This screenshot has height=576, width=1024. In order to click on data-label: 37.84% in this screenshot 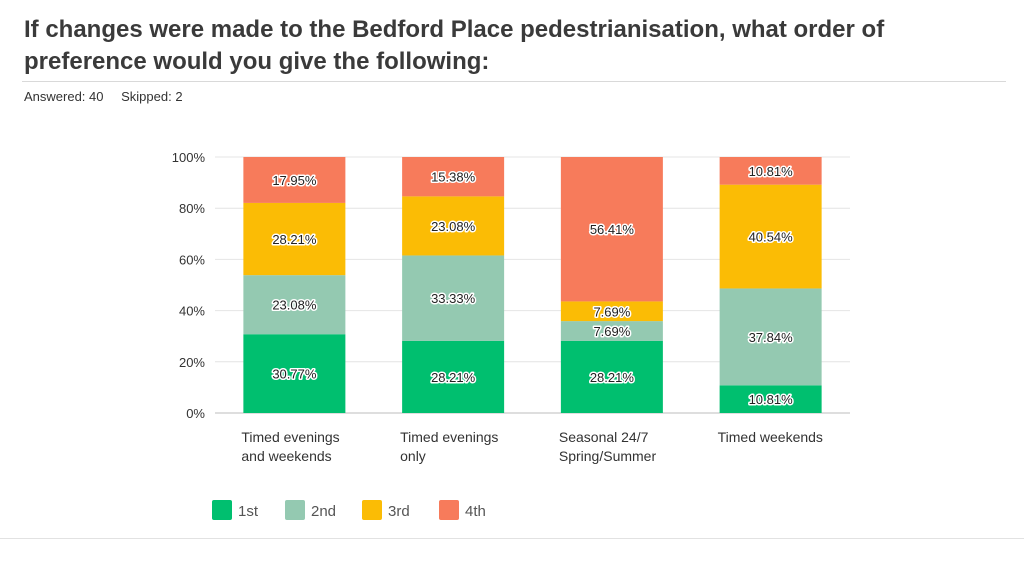, I will do `click(771, 337)`.